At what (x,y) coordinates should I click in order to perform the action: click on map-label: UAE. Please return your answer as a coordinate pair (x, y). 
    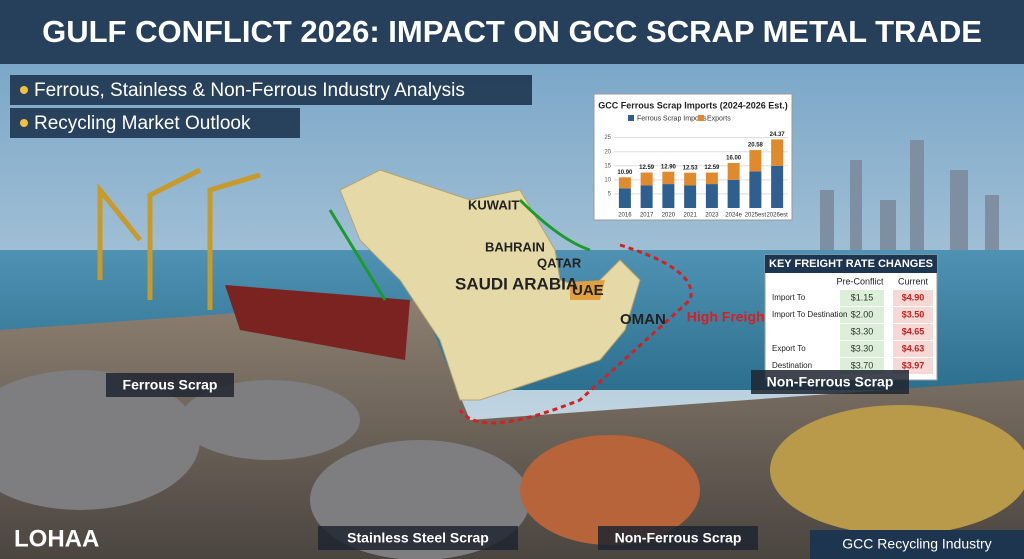
    Looking at the image, I should click on (588, 290).